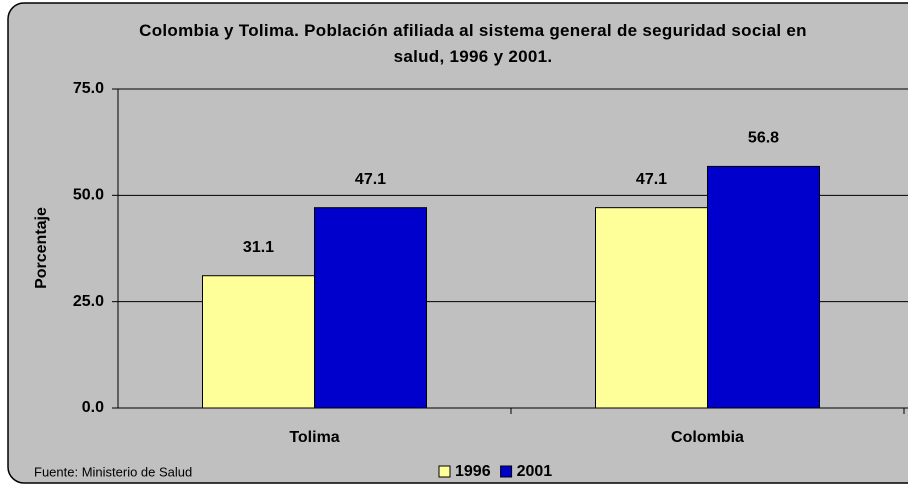 The image size is (908, 486). I want to click on y-tick-label: 25.0, so click(88, 301).